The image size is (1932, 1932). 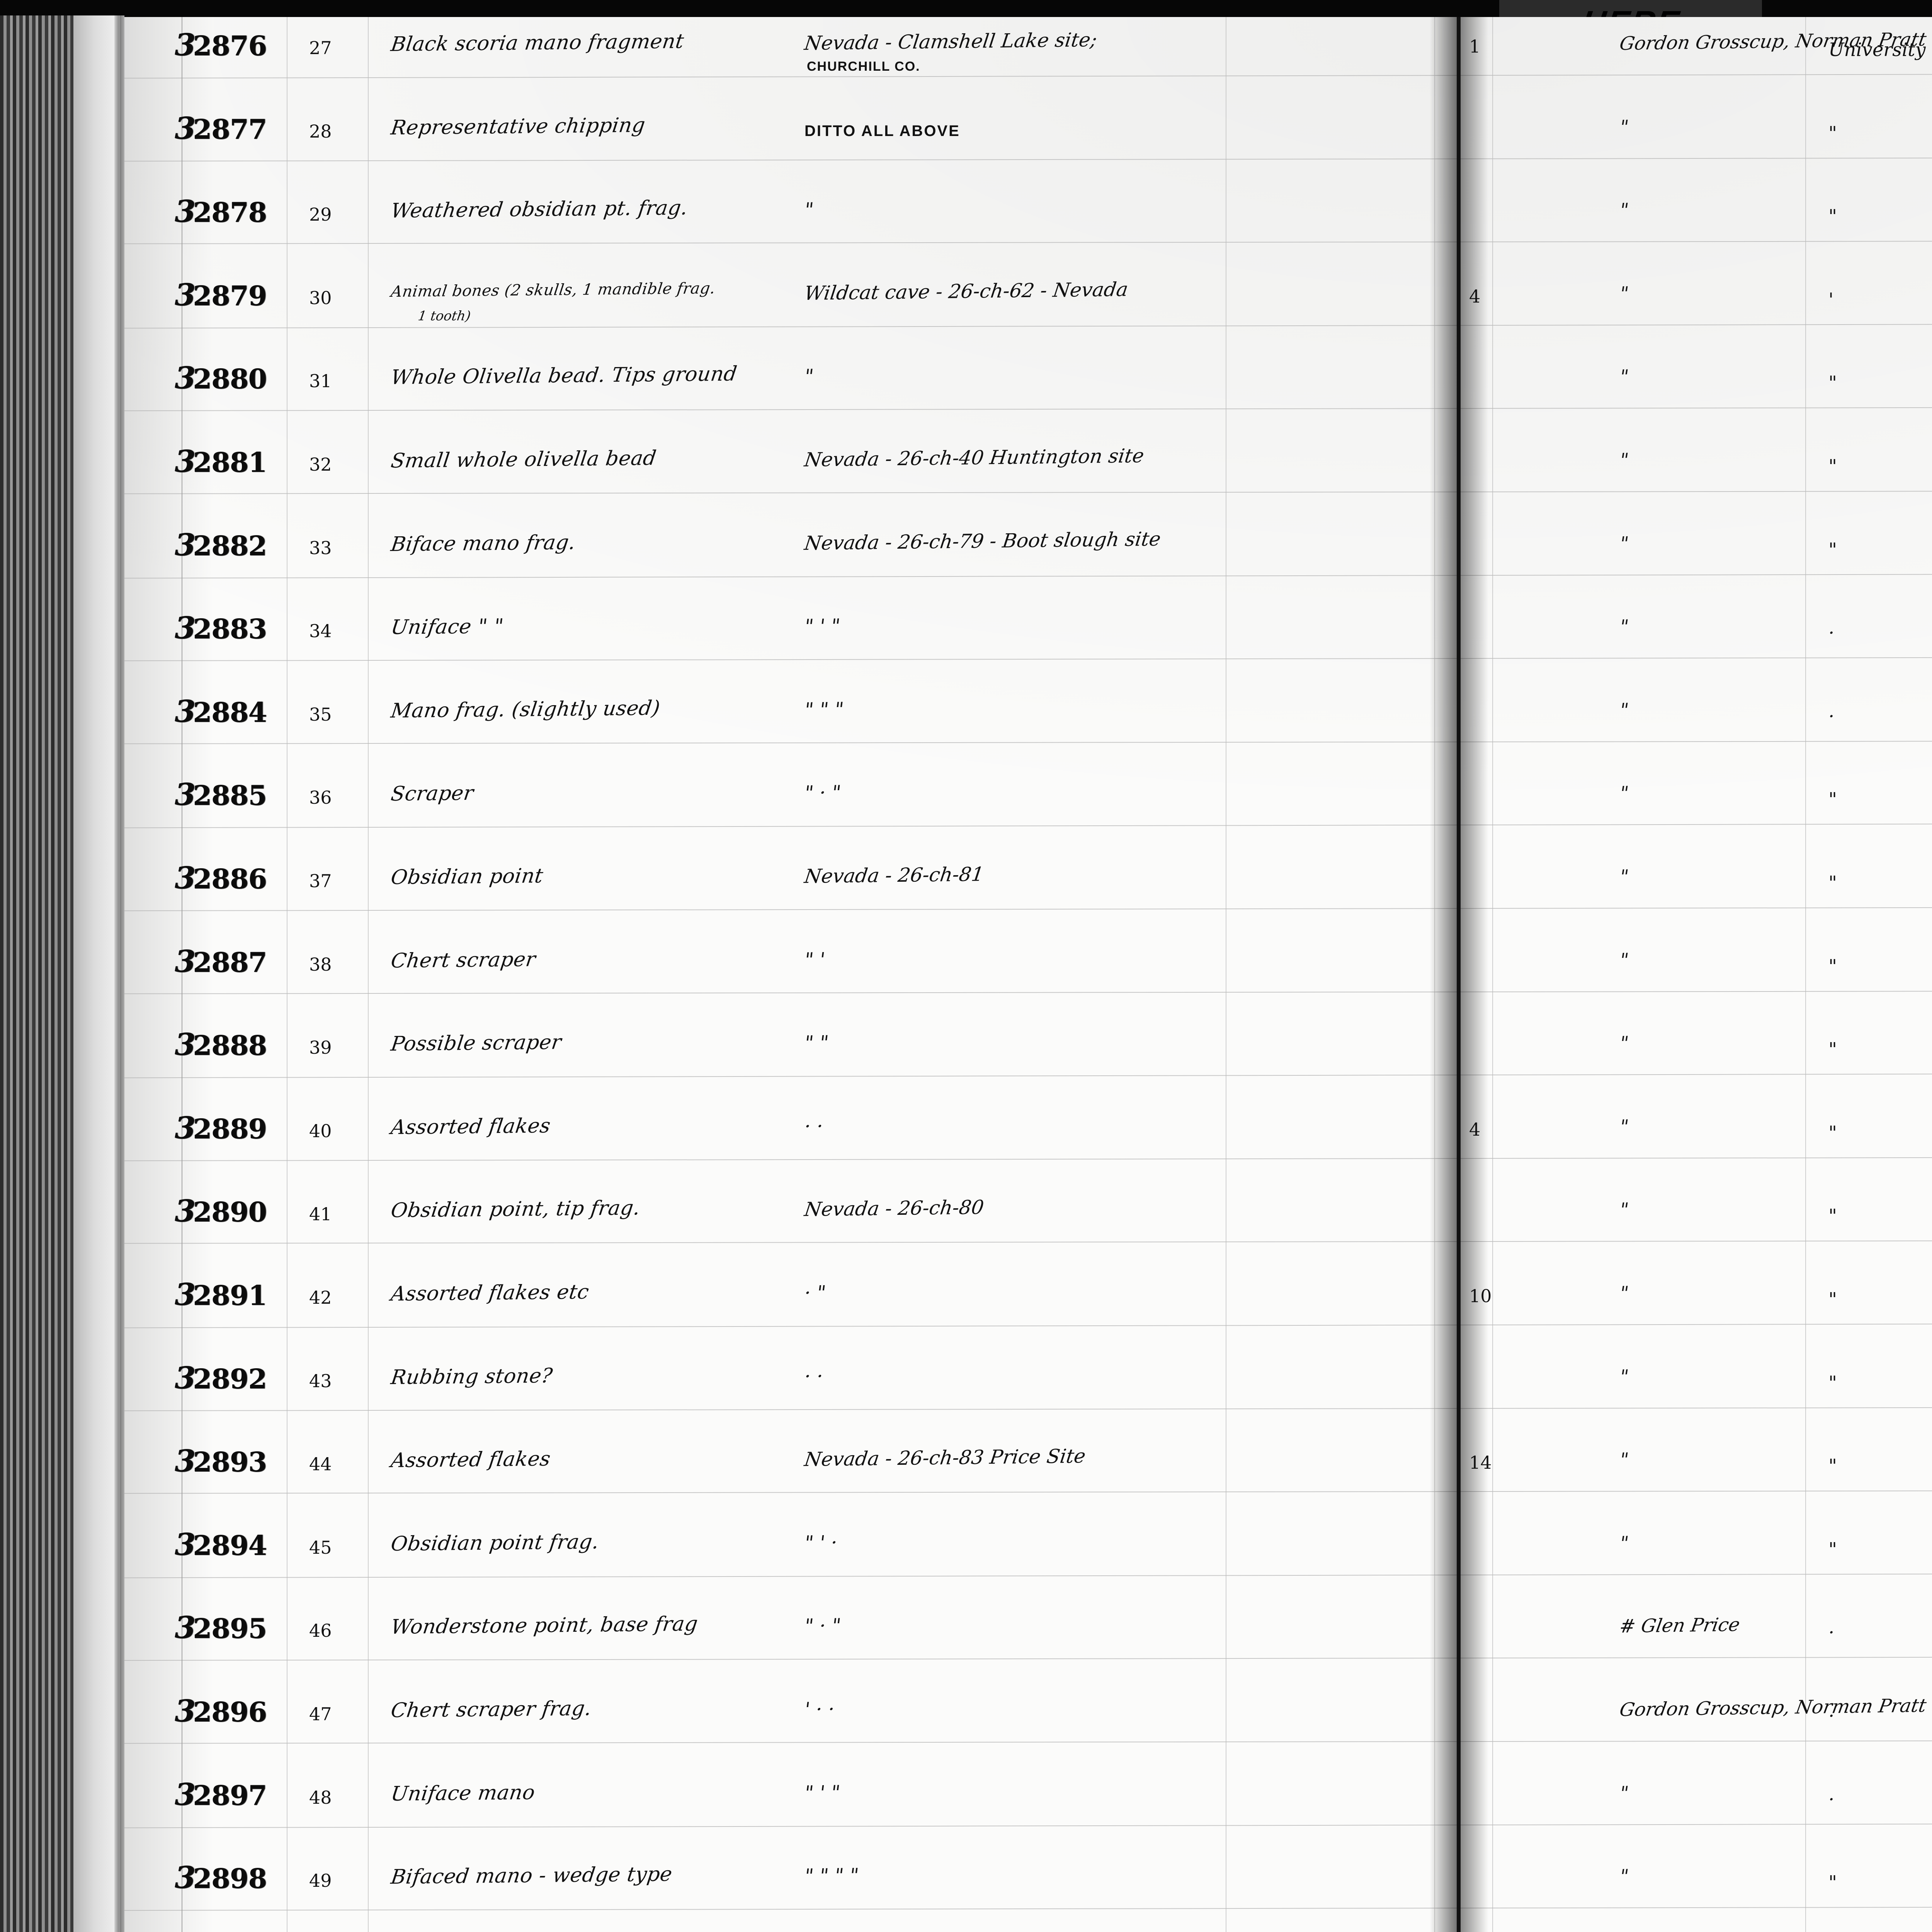 What do you see at coordinates (518, 126) in the screenshot?
I see `item-description: Representative chipping` at bounding box center [518, 126].